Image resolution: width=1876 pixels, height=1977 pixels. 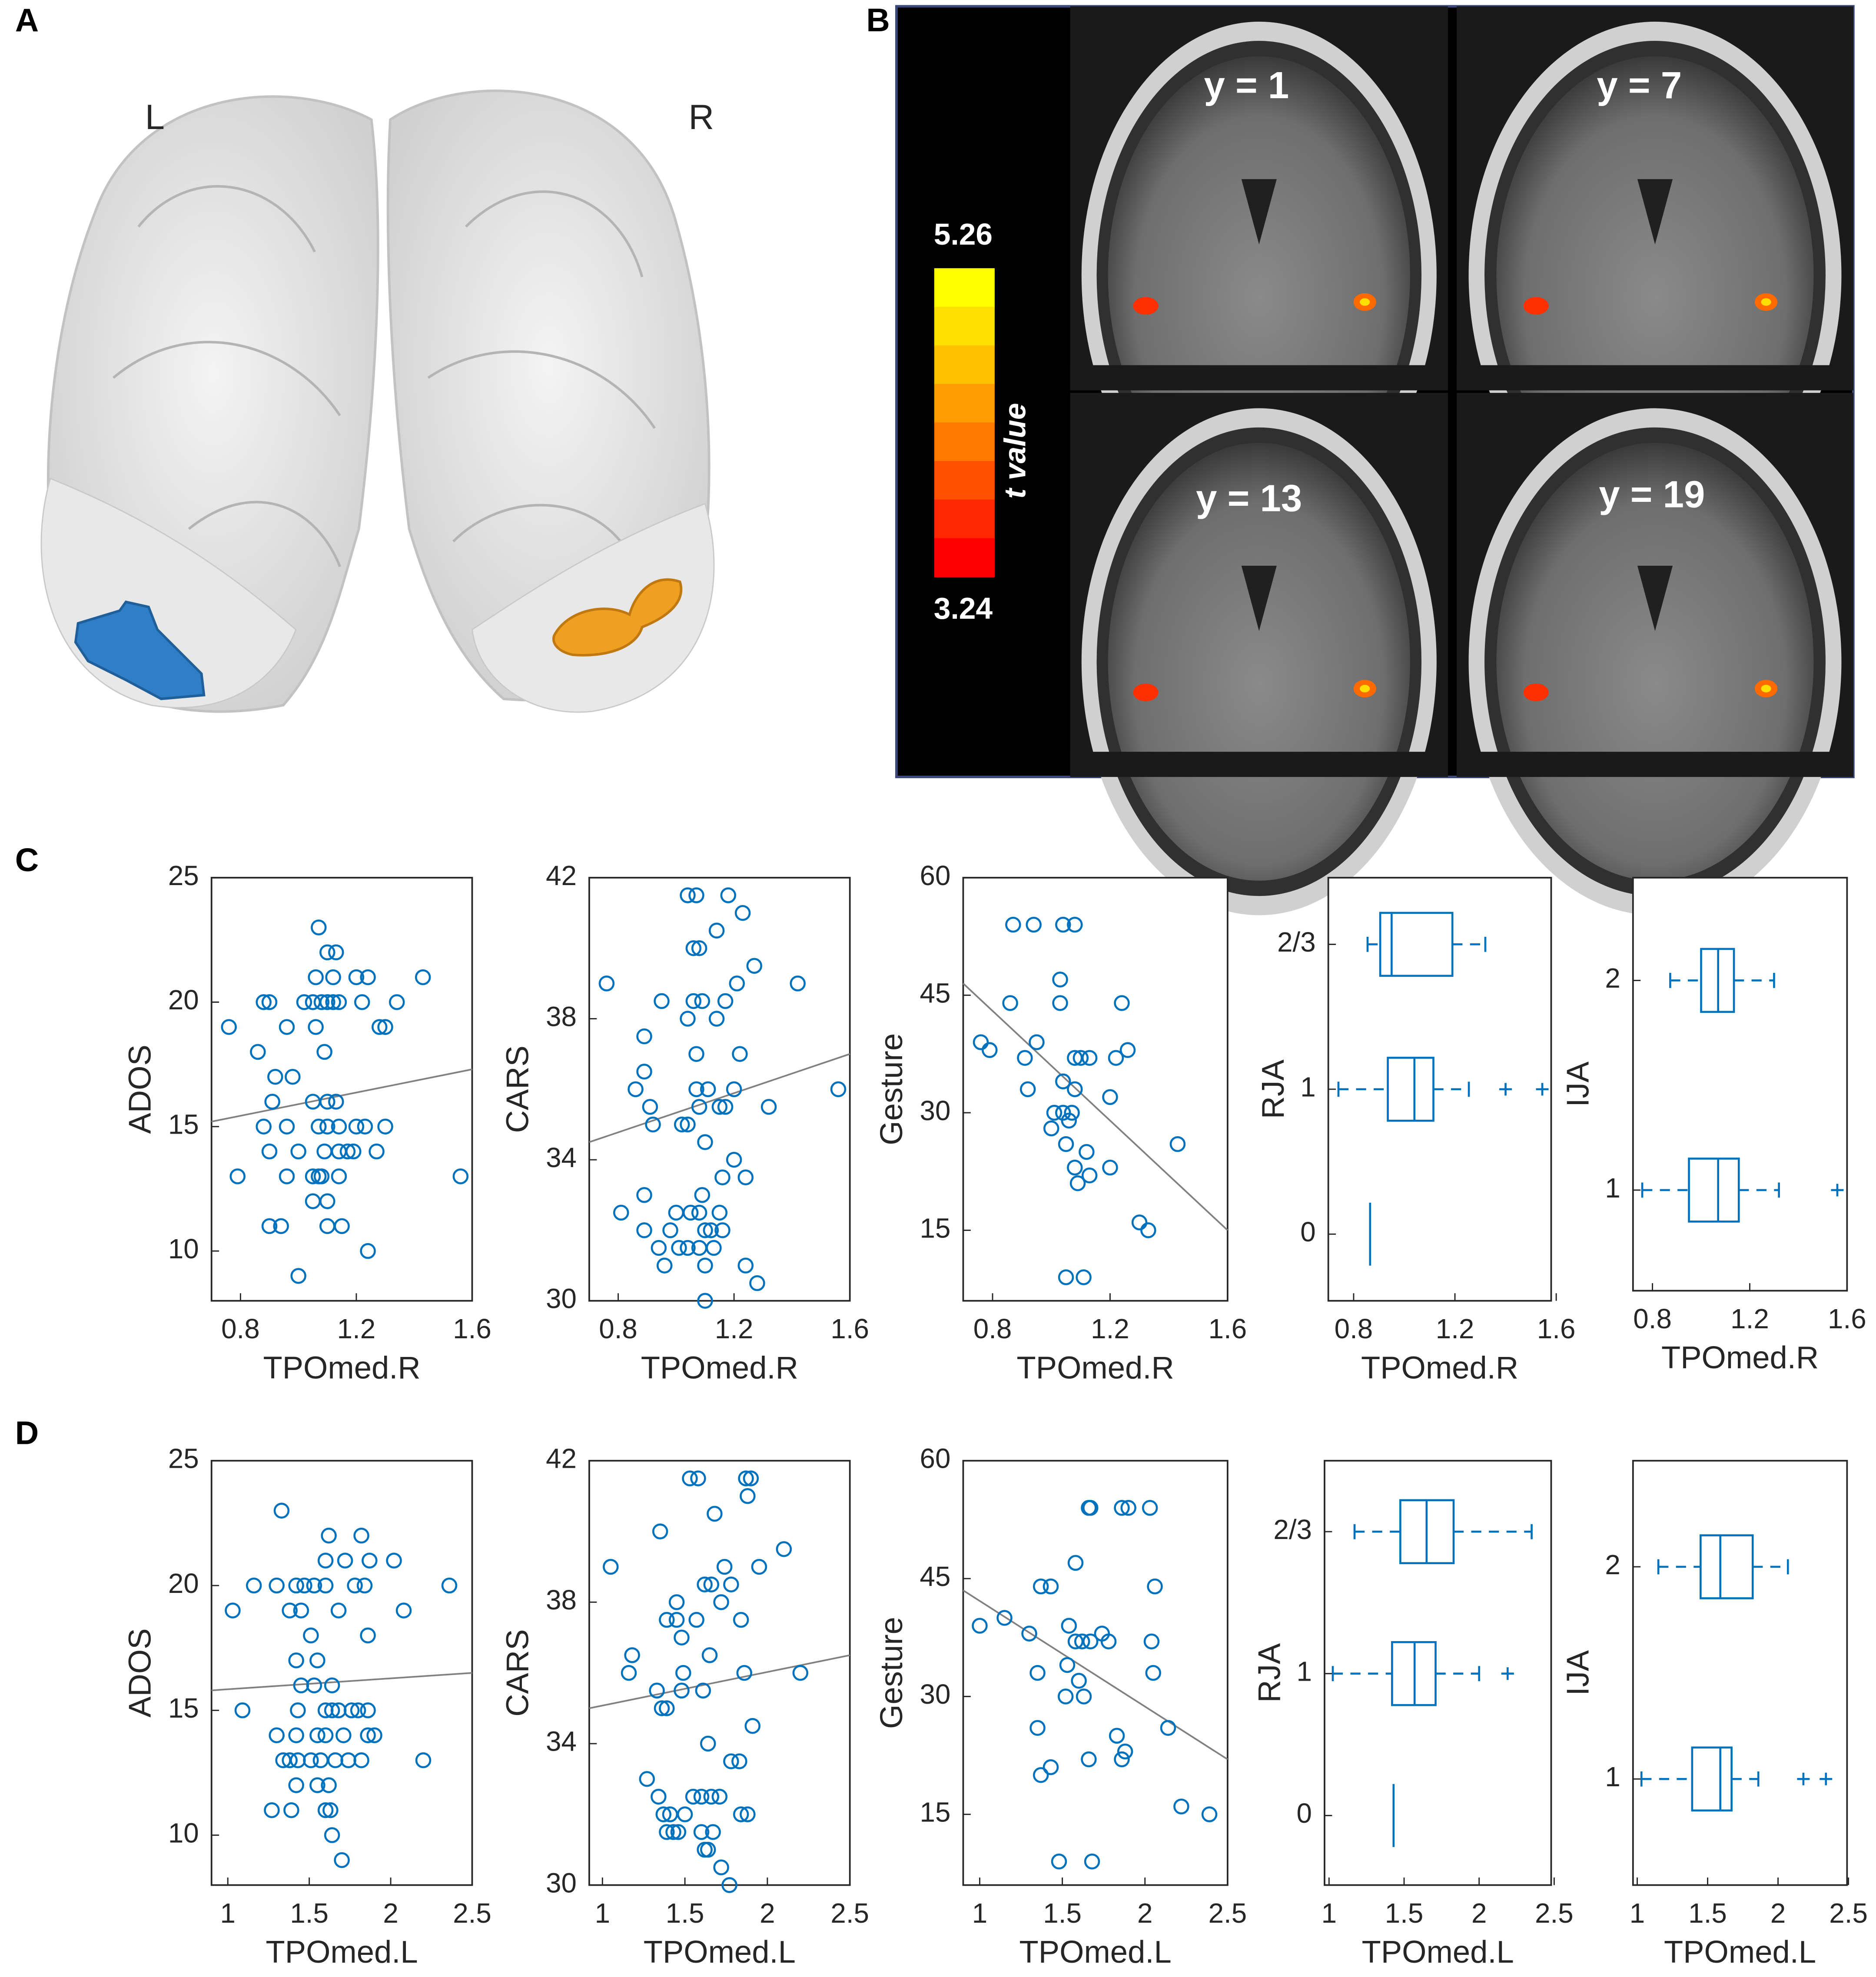 I want to click on y-tick-label: 1, so click(x=1612, y=1188).